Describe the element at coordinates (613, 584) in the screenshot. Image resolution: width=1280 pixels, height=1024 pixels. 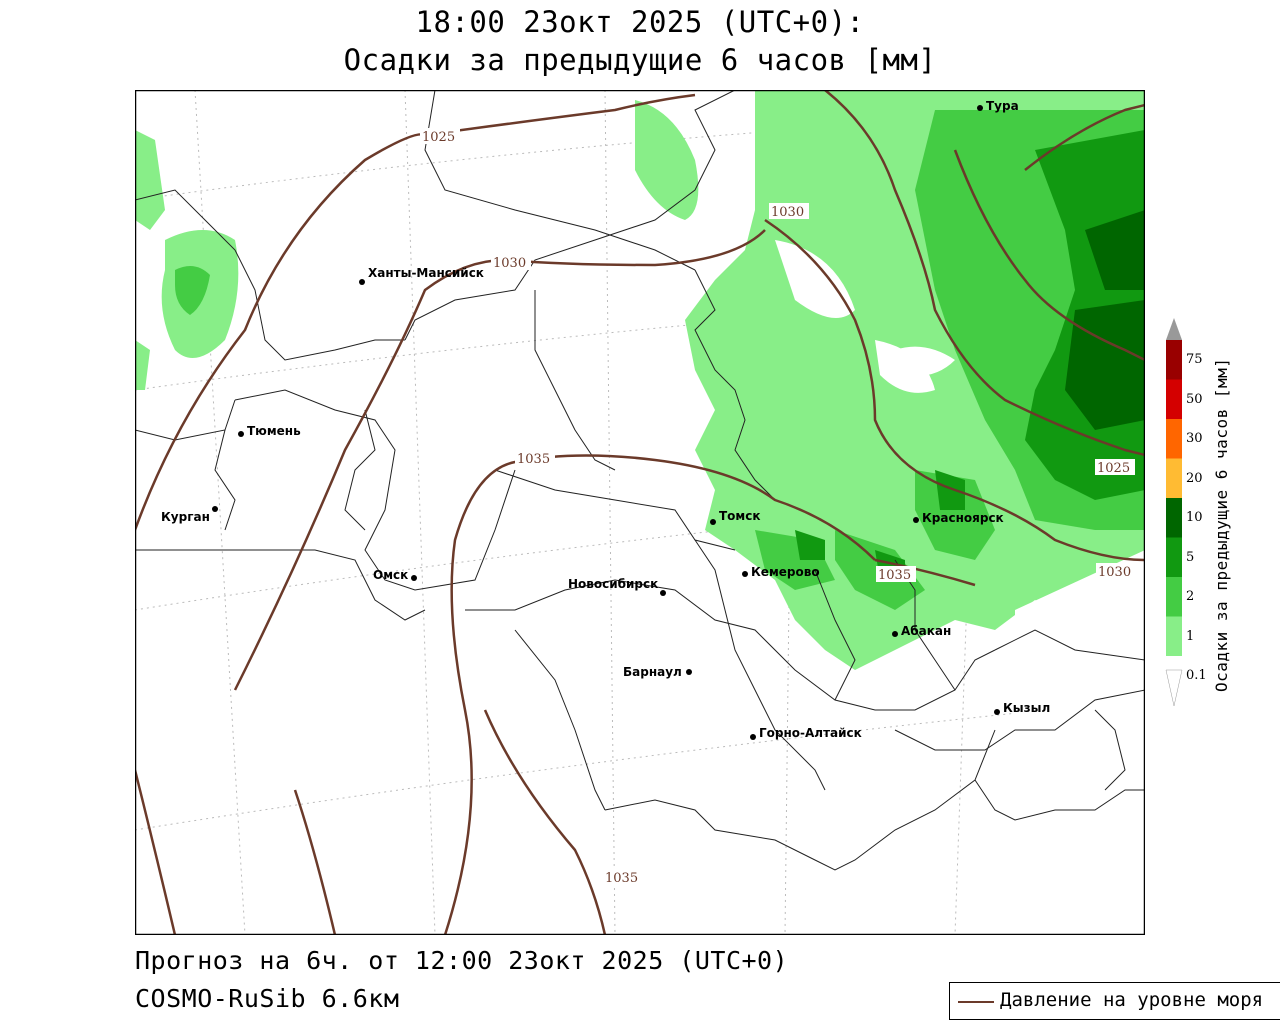
I see `svg-text: Новосибирск` at that location.